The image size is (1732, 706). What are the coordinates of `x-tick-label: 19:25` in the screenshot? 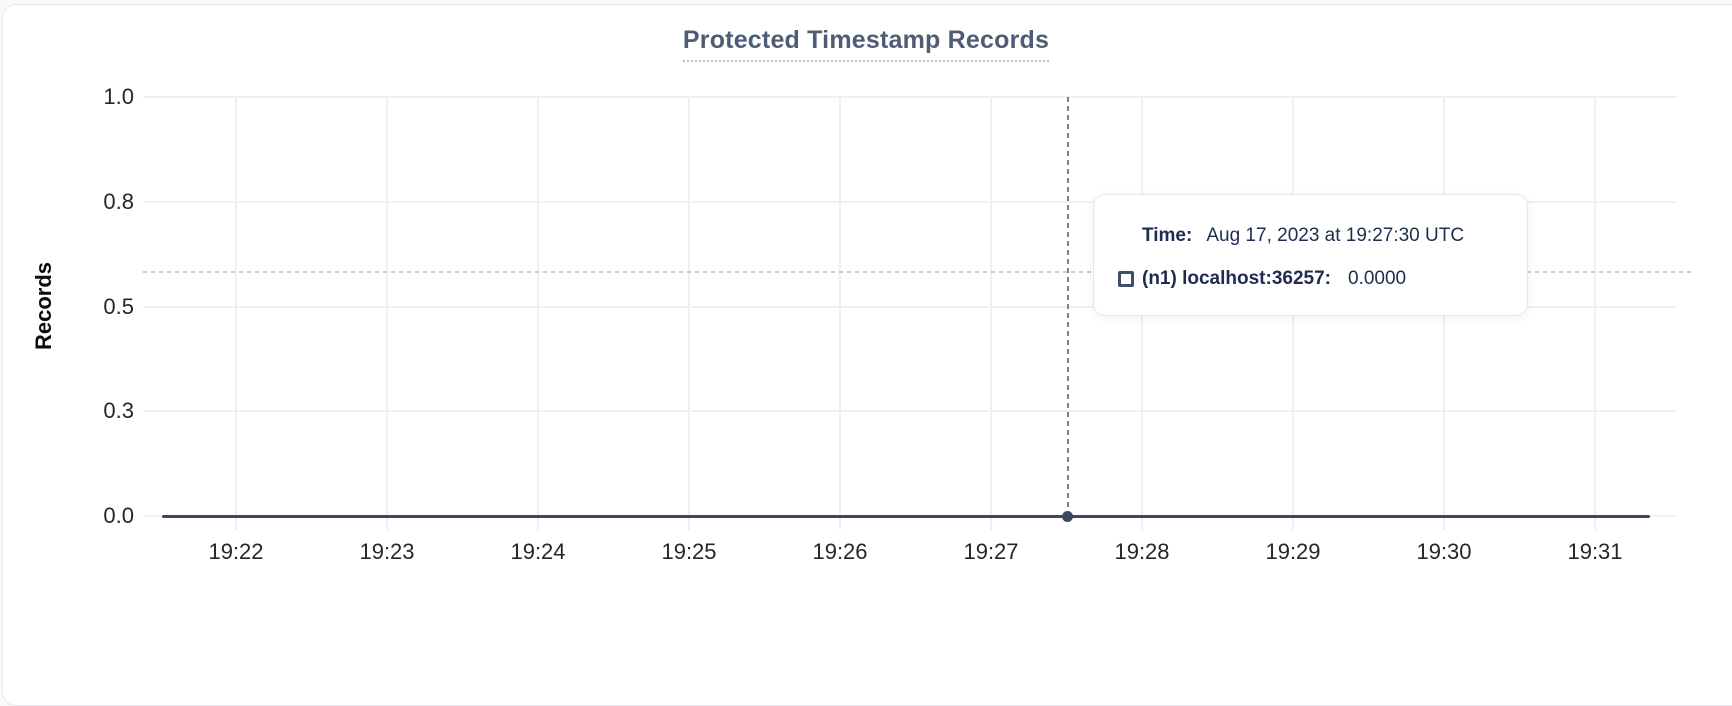 It's located at (689, 551).